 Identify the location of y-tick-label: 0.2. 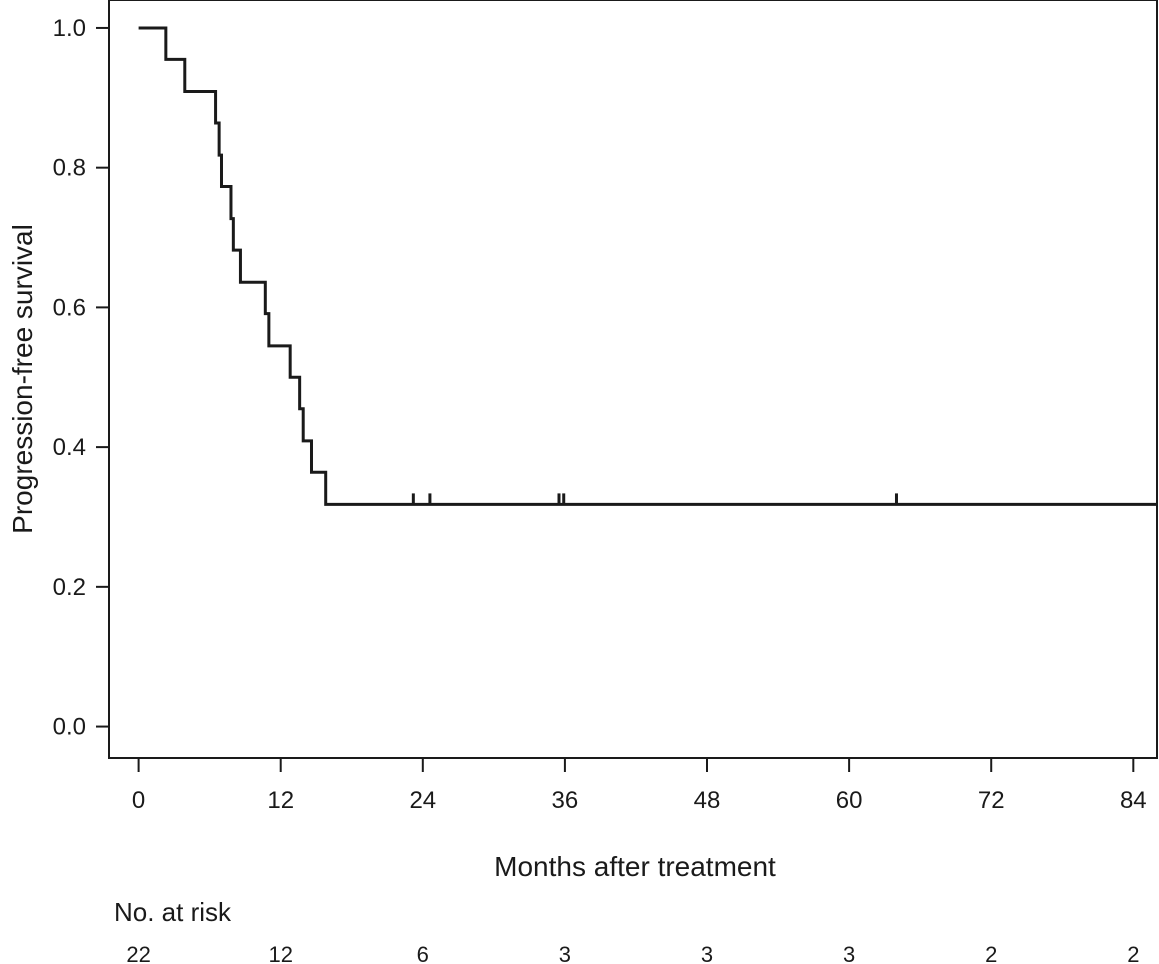
(69, 587).